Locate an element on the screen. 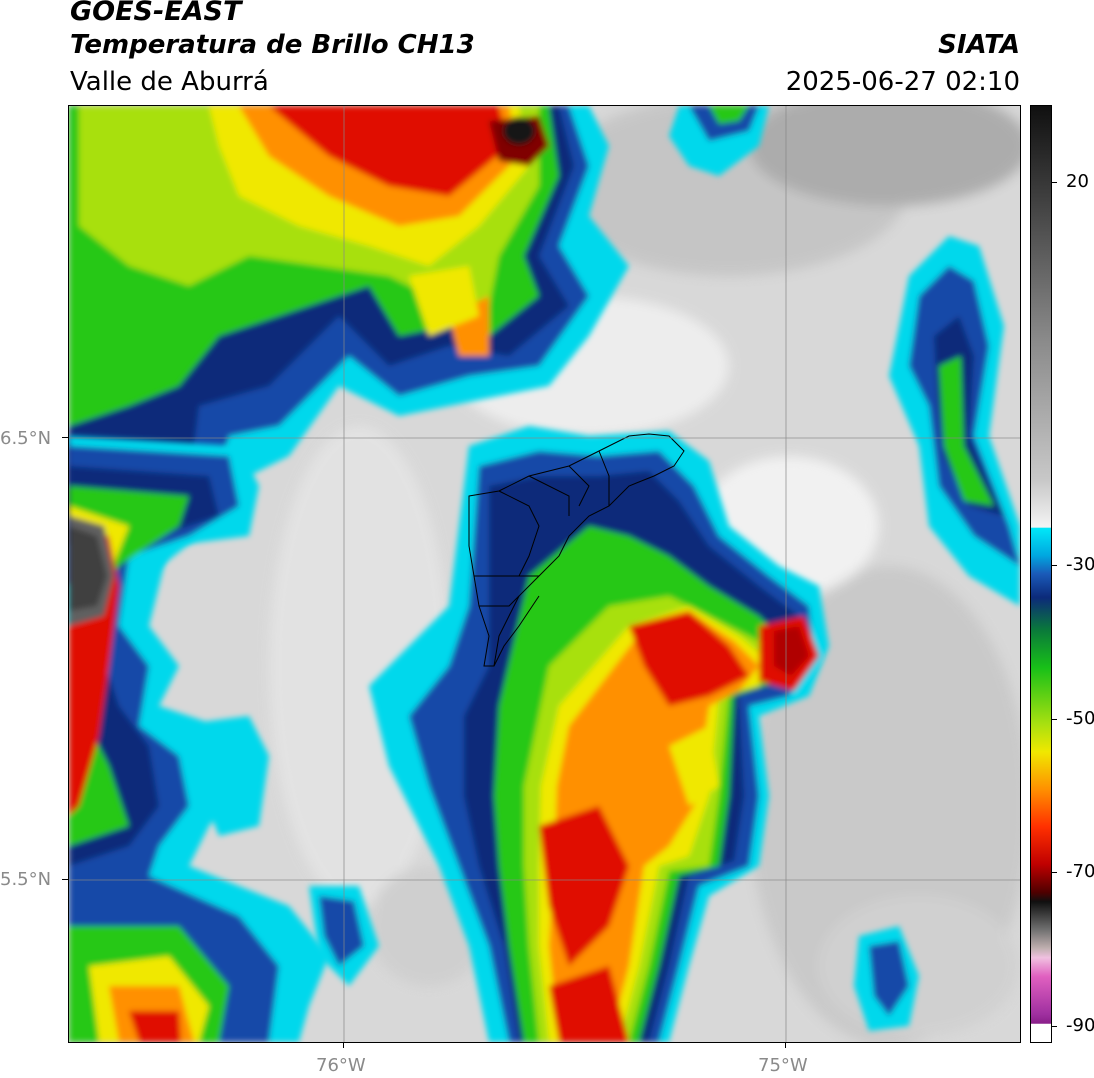 The height and width of the screenshot is (1078, 1094). colorbar-tick-label: -30 is located at coordinates (1080, 565).